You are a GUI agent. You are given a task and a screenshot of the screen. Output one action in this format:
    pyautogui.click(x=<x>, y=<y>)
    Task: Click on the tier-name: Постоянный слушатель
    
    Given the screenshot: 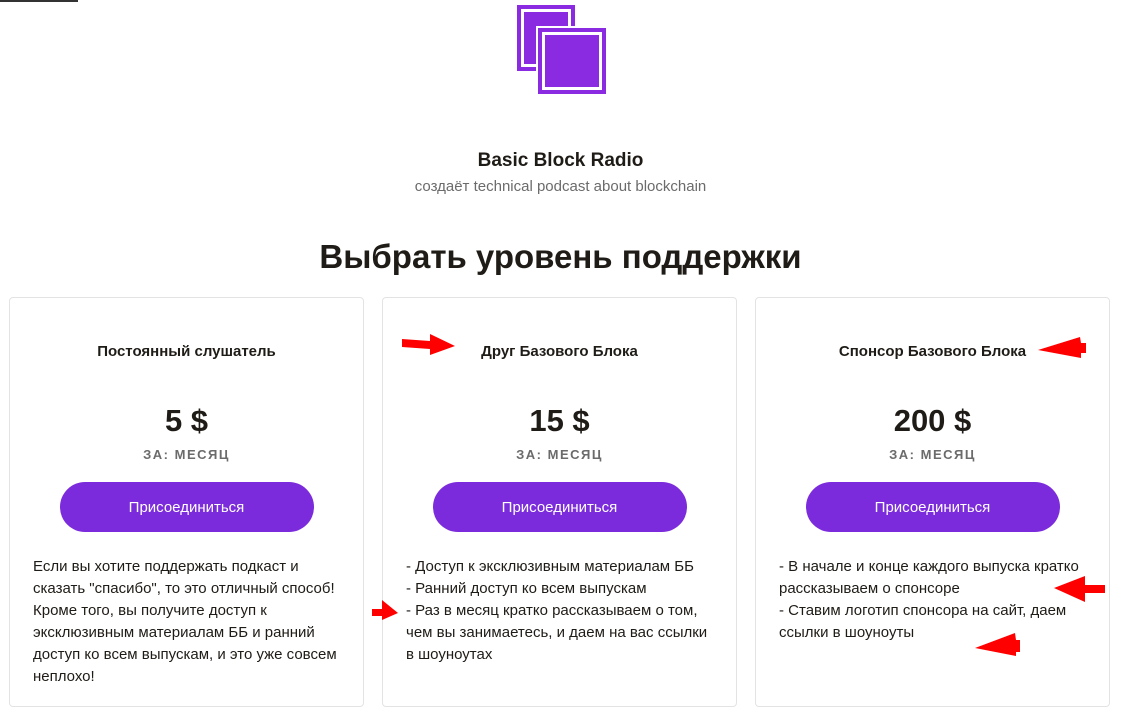 What is the action you would take?
    pyautogui.click(x=186, y=351)
    